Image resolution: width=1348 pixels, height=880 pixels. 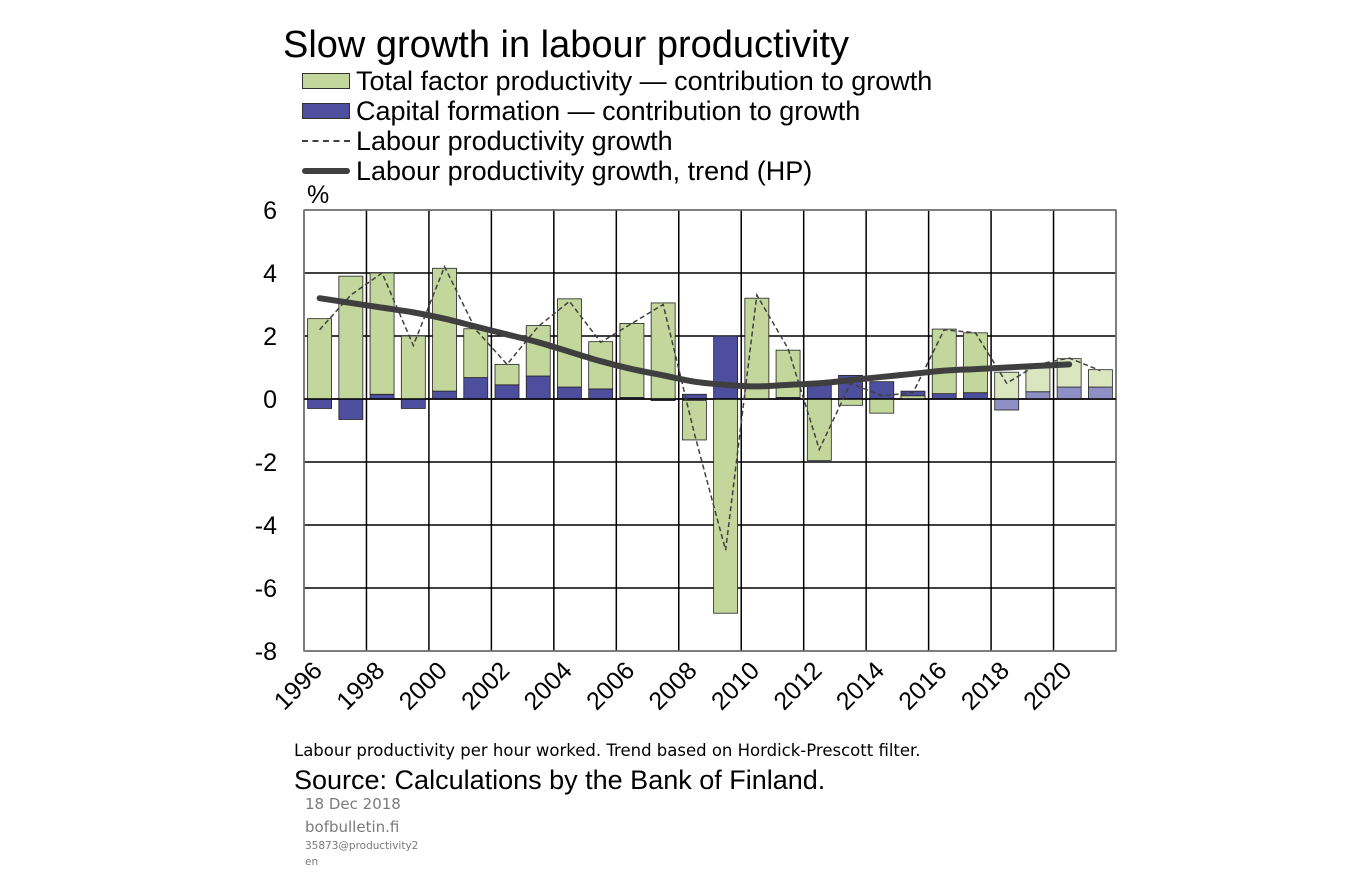 I want to click on y-tick-label: 2, so click(x=270, y=337).